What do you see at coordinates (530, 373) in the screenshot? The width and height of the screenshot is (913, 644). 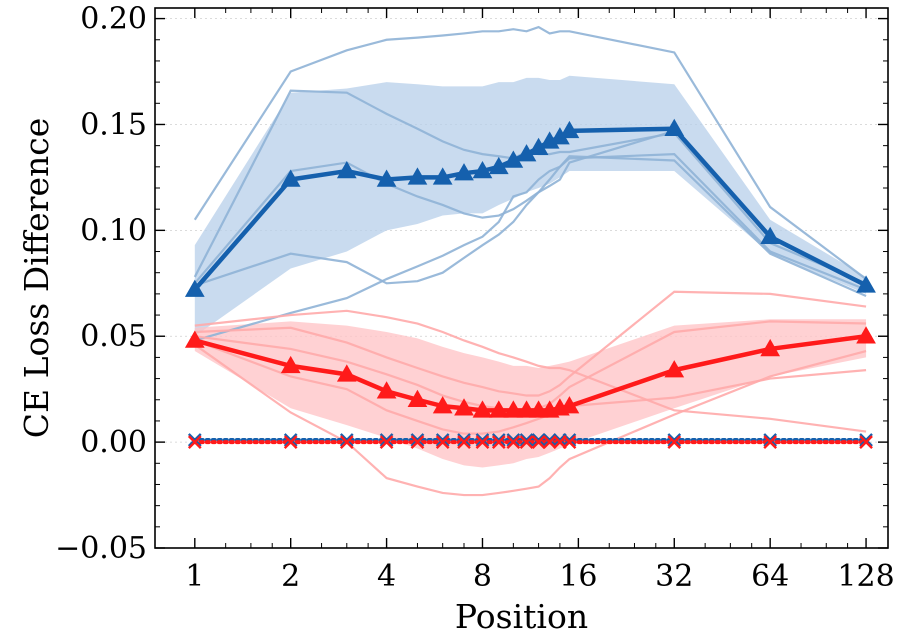 I see `mean-series-line` at bounding box center [530, 373].